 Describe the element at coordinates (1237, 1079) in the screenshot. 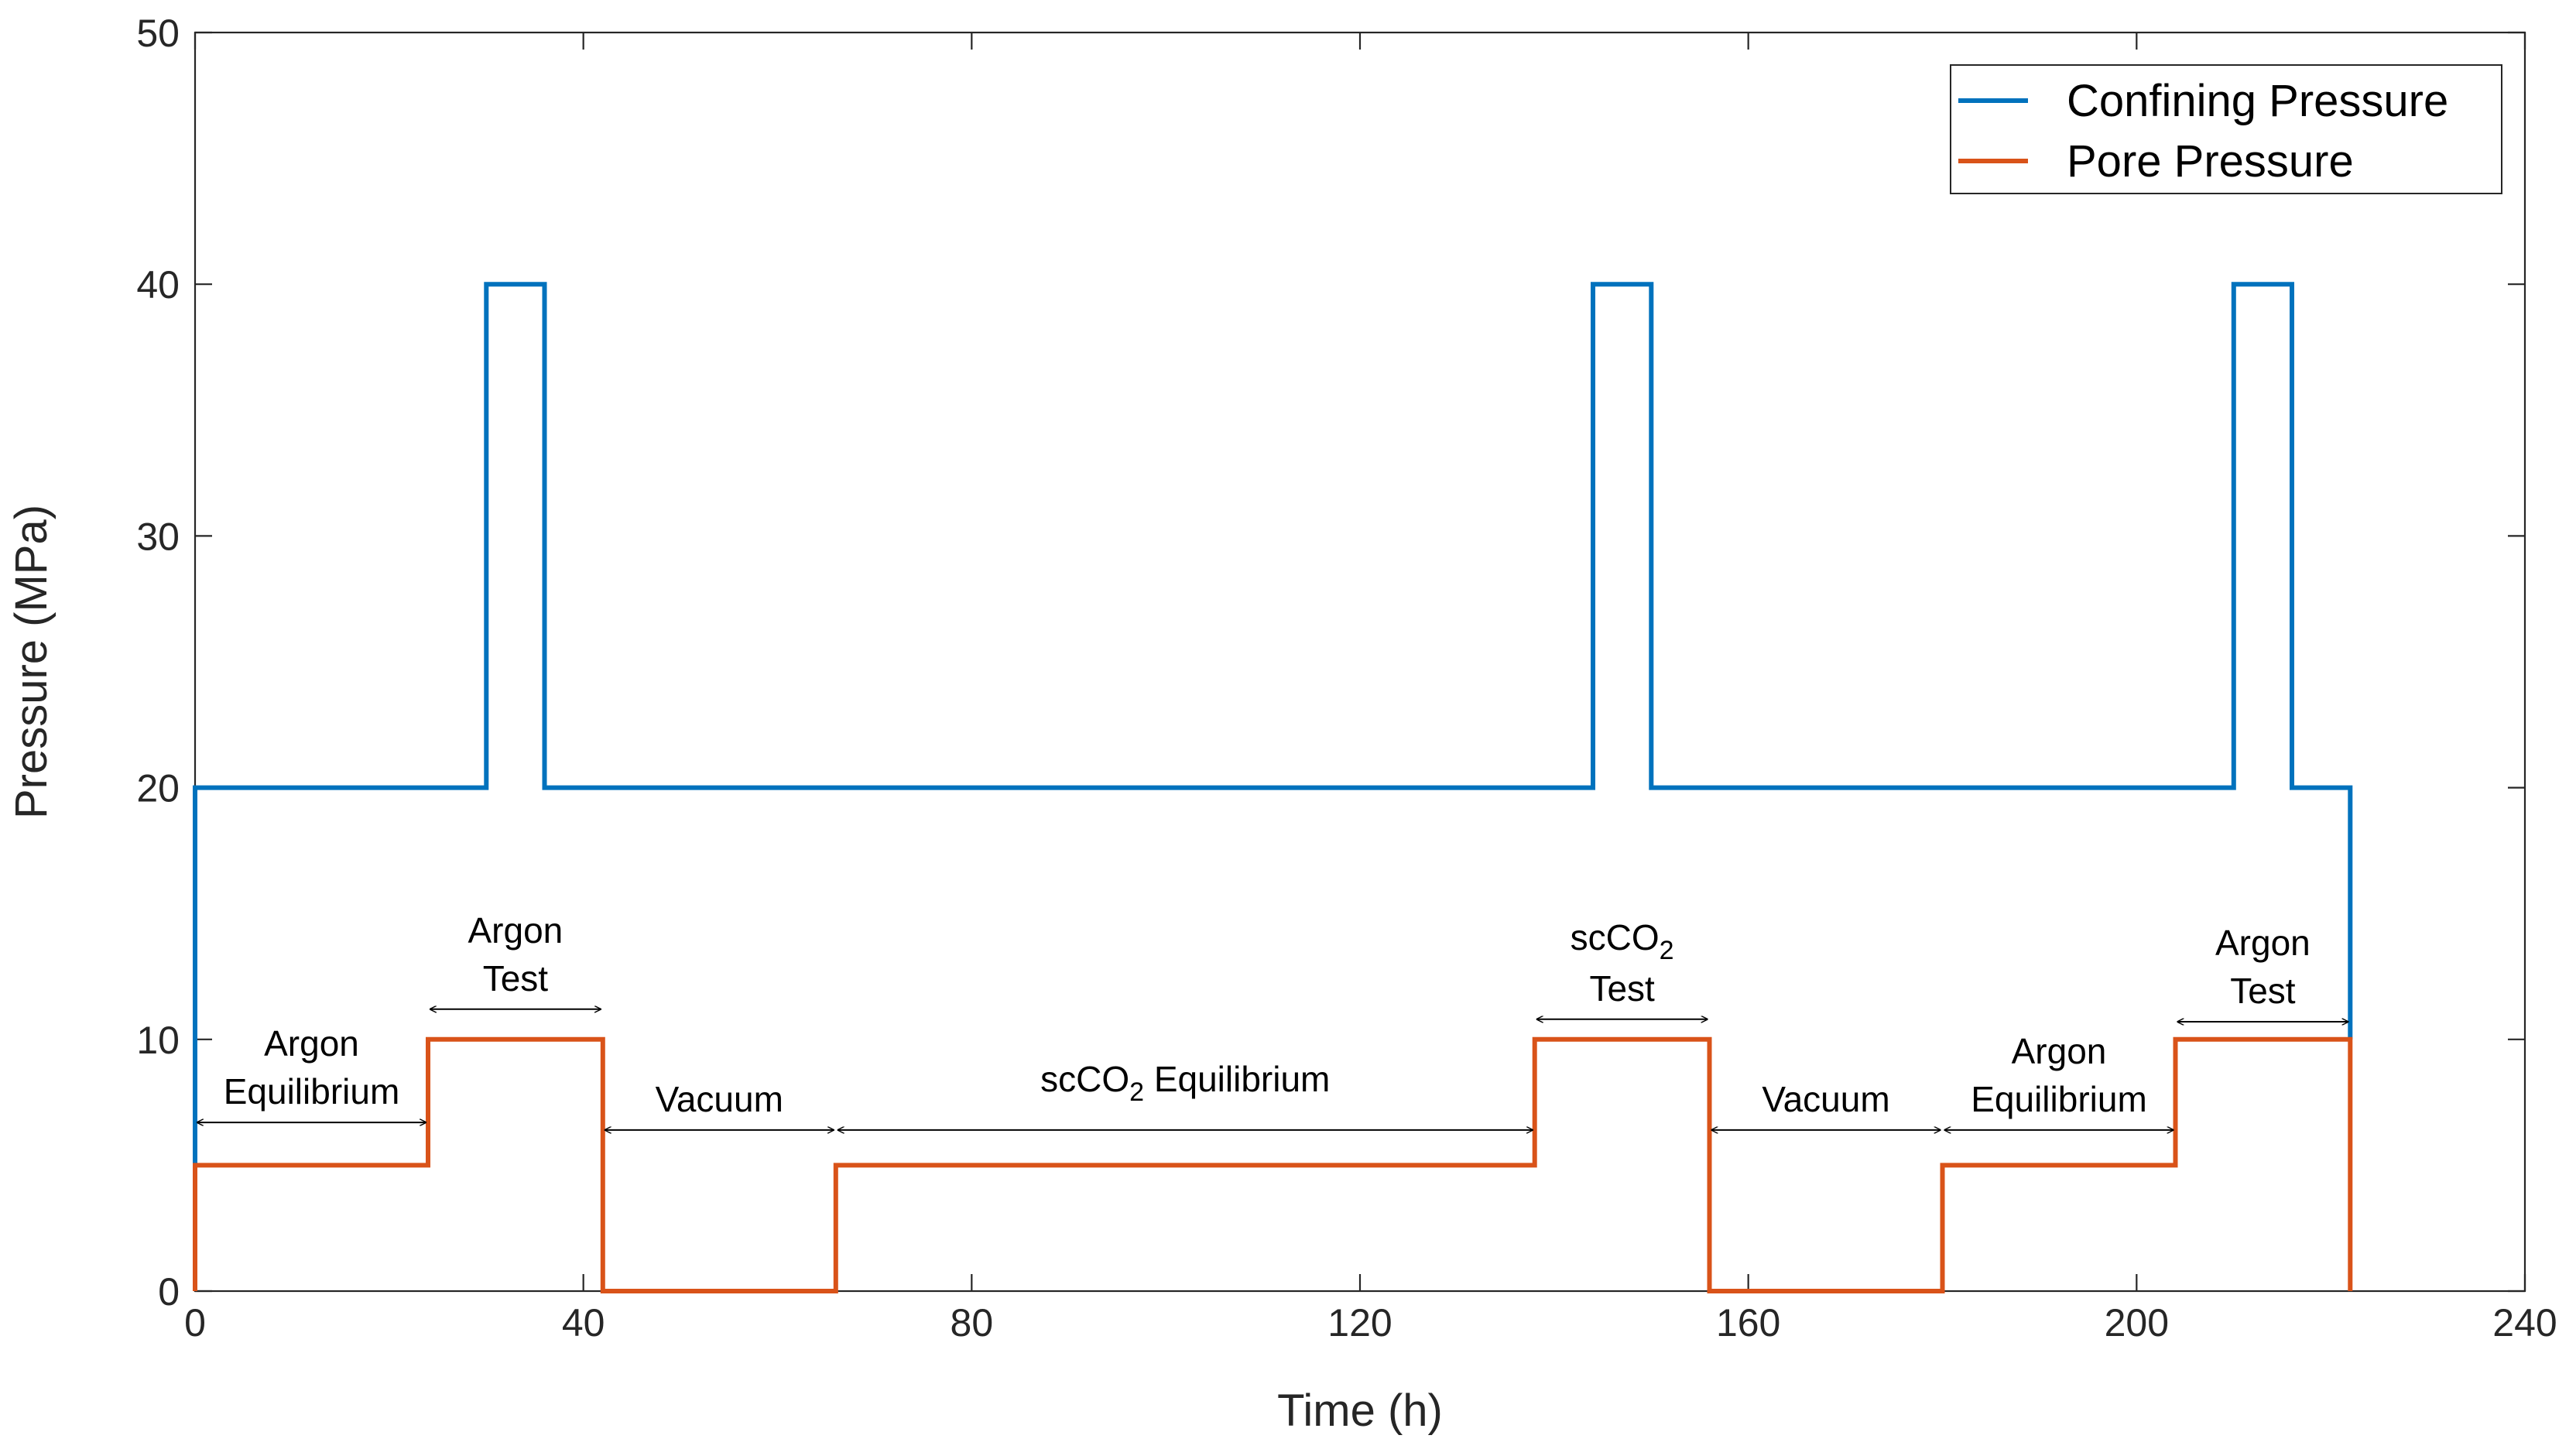

I see `phase-label-part: Equilibrium` at that location.